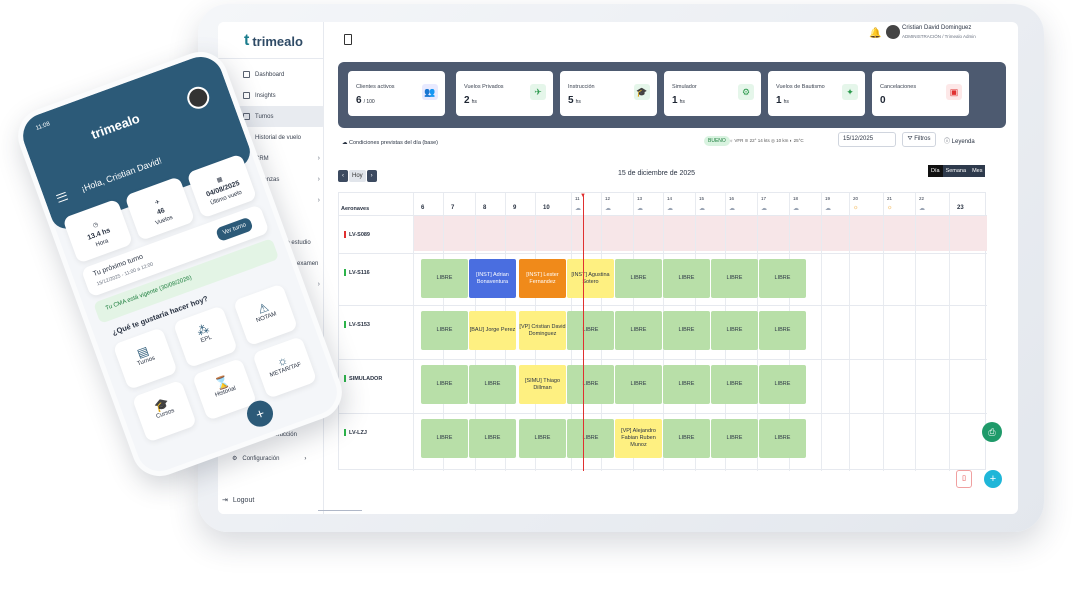  Describe the element at coordinates (484, 87) in the screenshot. I see `stat-label: Vuelos Privados` at that location.